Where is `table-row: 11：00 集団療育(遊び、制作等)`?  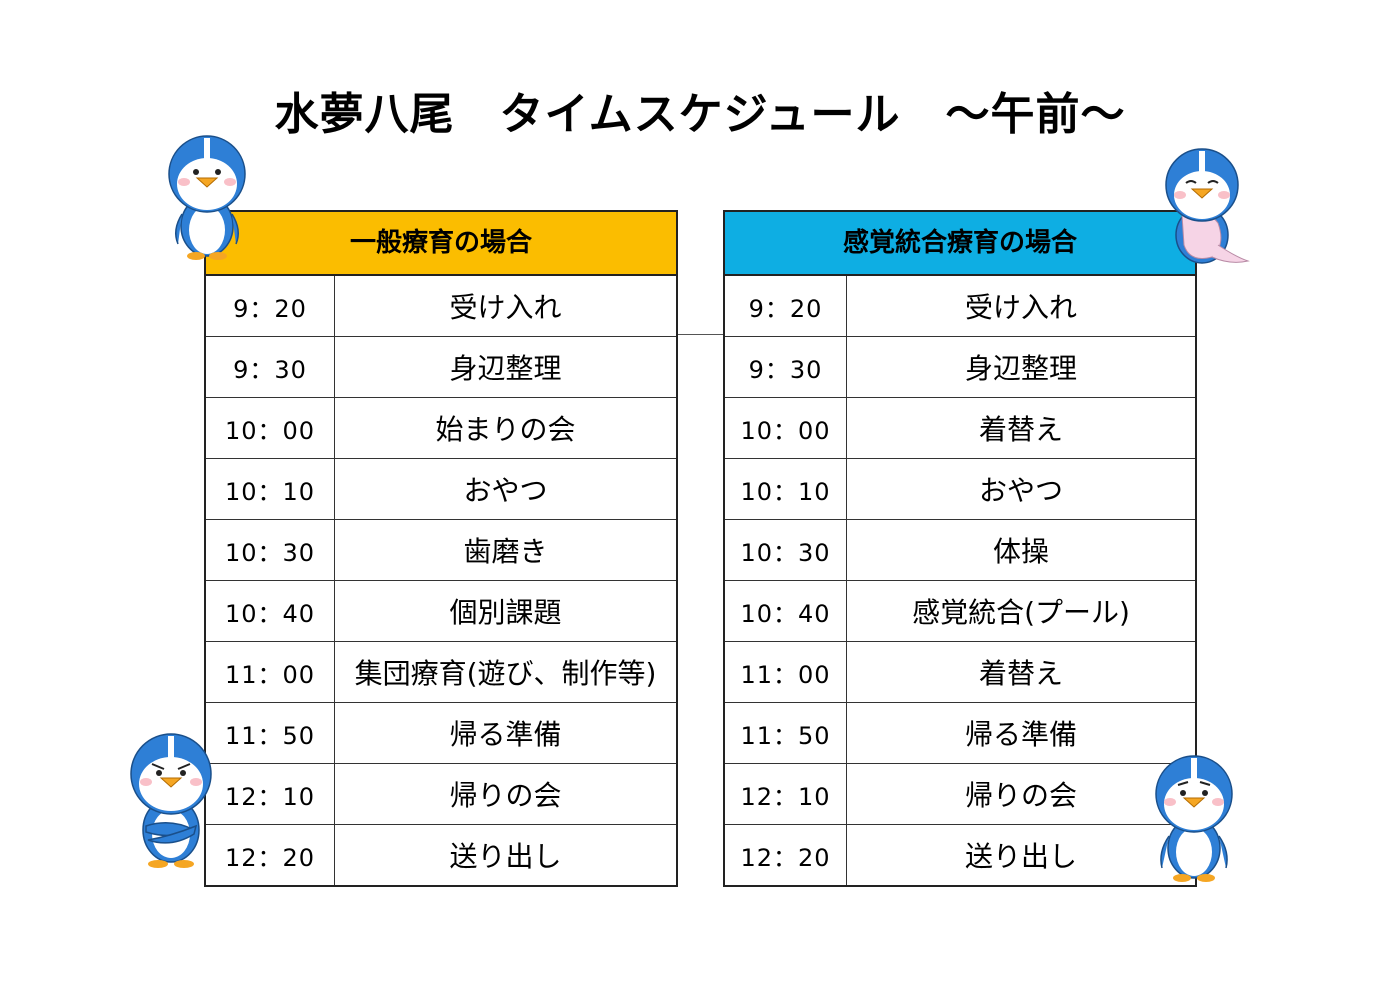 table-row: 11：00 集団療育(遊び、制作等) is located at coordinates (441, 672).